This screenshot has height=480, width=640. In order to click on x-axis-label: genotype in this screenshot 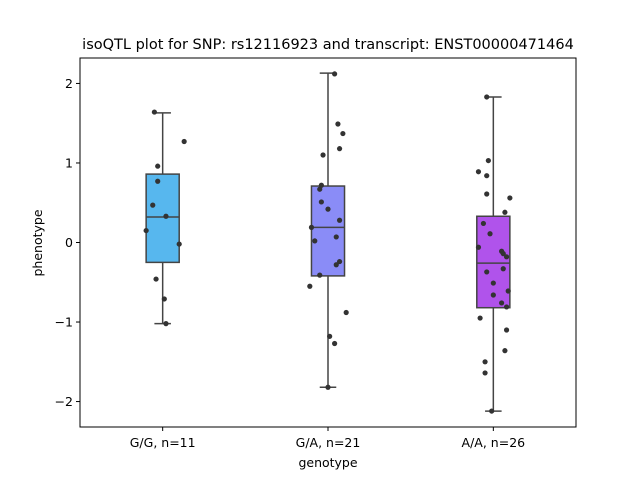, I will do `click(327, 462)`.